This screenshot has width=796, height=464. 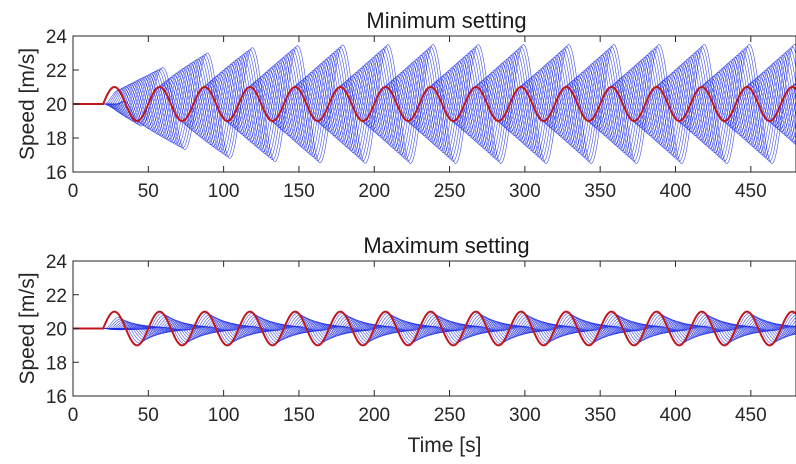 What do you see at coordinates (445, 445) in the screenshot?
I see `x-axis-label: Time [s]` at bounding box center [445, 445].